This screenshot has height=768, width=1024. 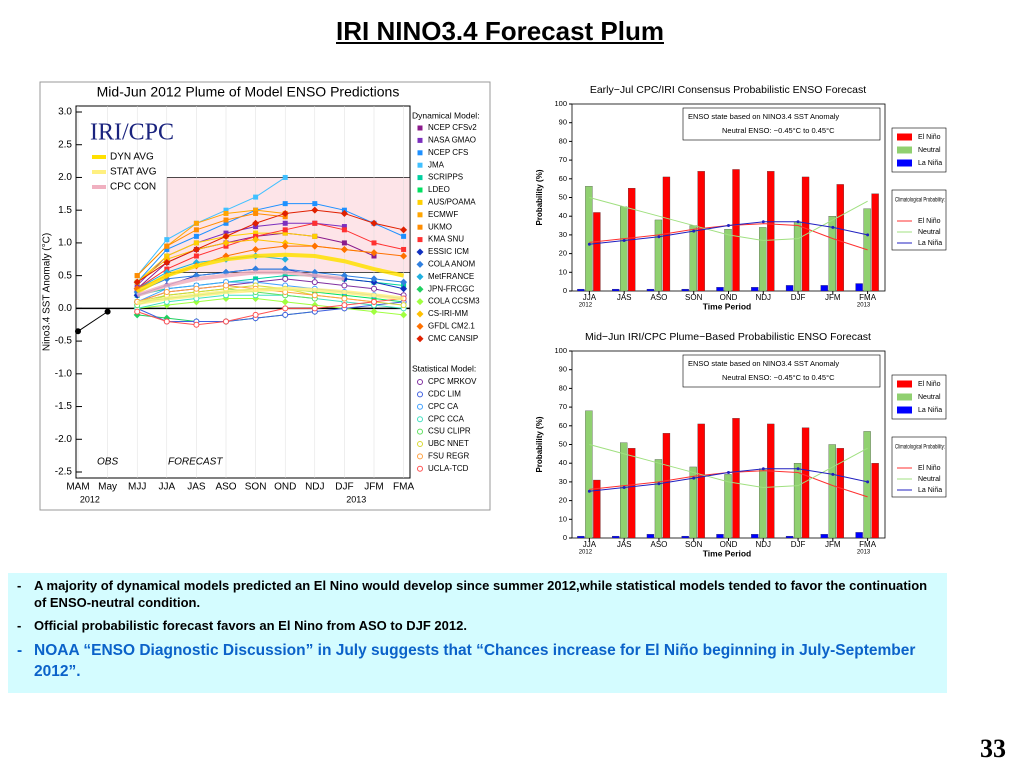 What do you see at coordinates (64, 472) in the screenshot?
I see `y-tick-label: -2.5` at bounding box center [64, 472].